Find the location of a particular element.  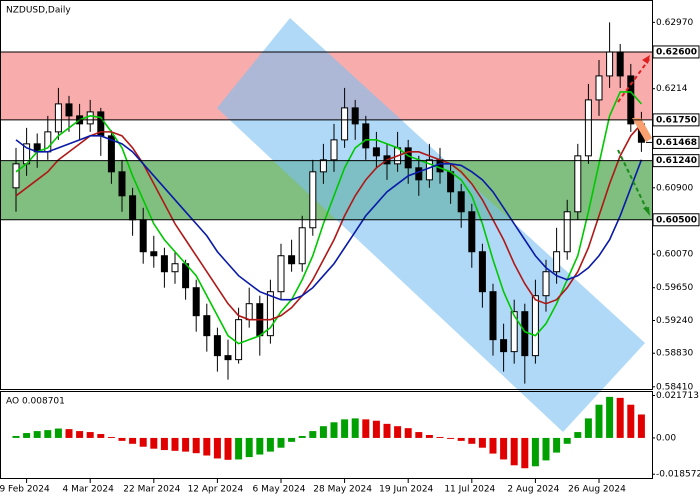

projection-arrow is located at coordinates (642, 130).